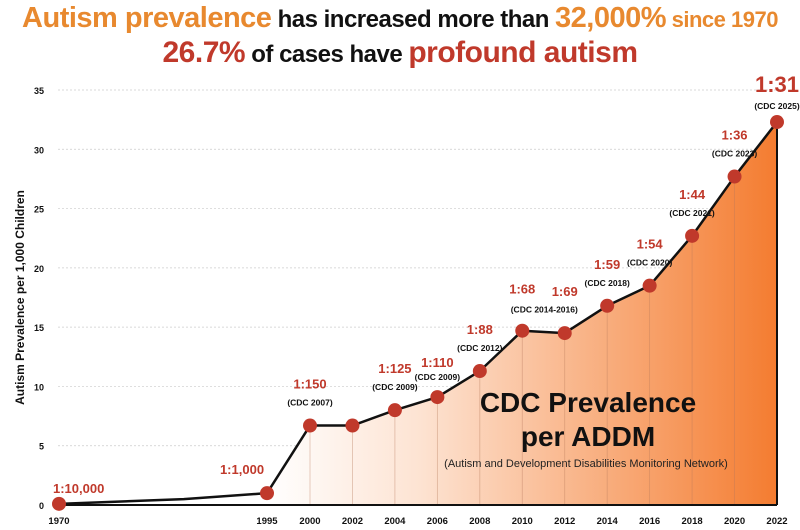 The height and width of the screenshot is (530, 800). I want to click on x-tick-label: 2018, so click(692, 521).